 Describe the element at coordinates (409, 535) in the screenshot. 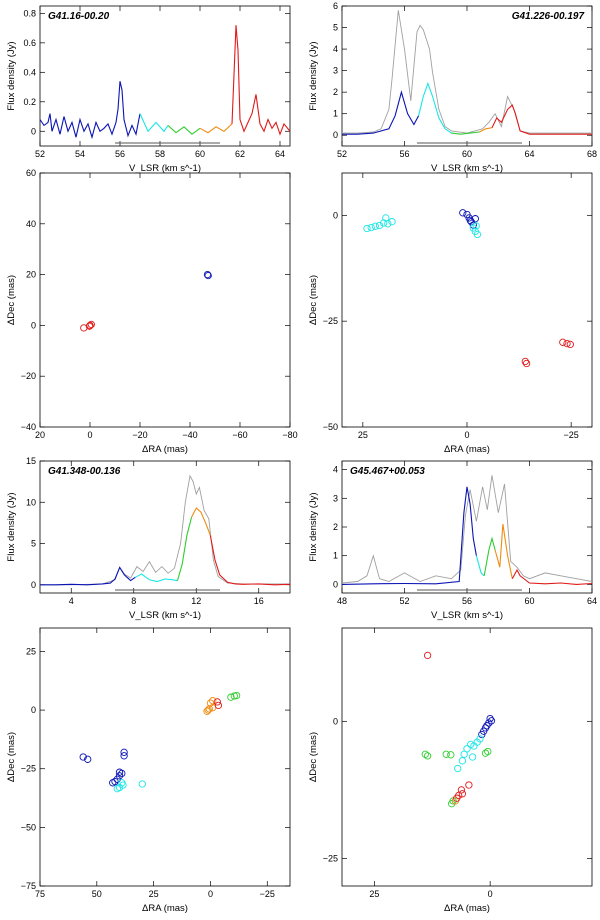

I see `series-blue` at that location.